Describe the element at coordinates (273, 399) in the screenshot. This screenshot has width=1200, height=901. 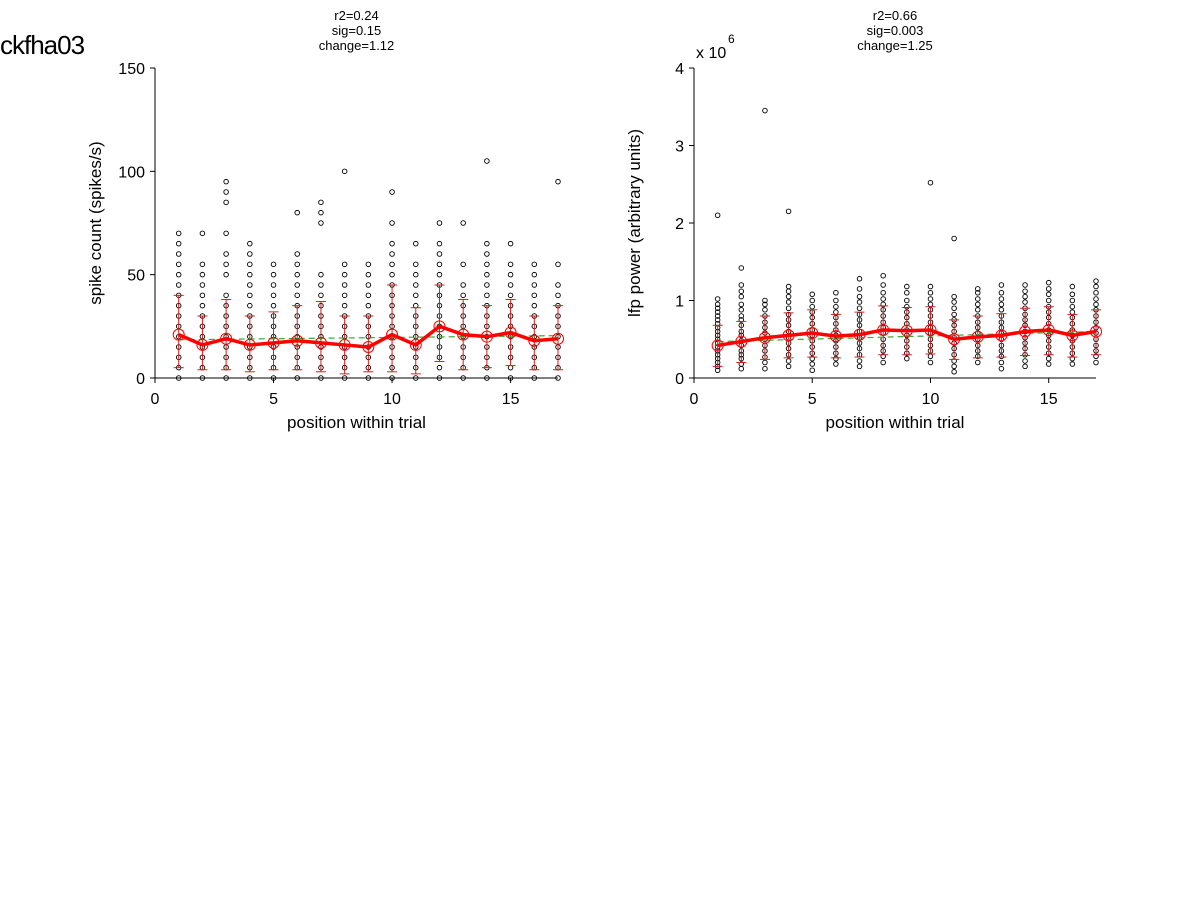
I see `x-tick-label: 5` at that location.